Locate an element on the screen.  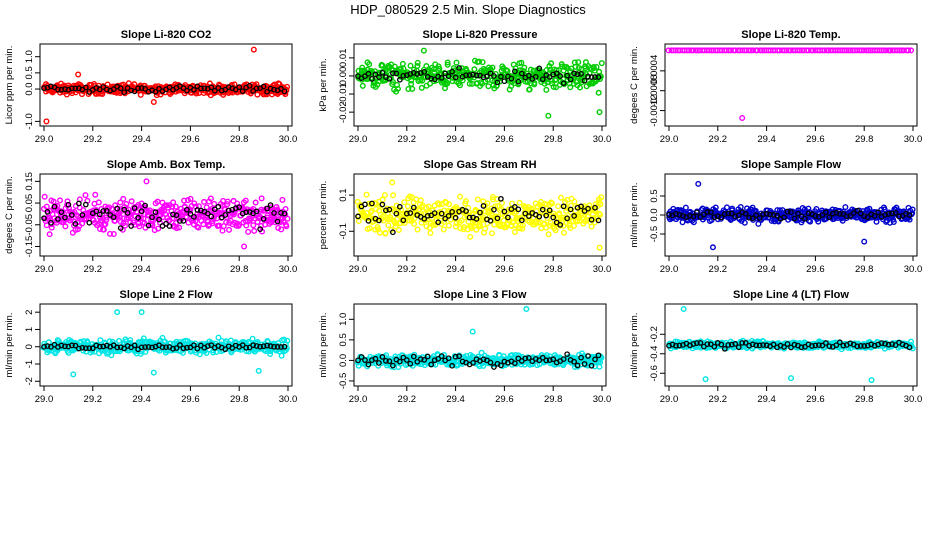
panel-title: Slope Amb. Box Temp. is located at coordinates (166, 165).